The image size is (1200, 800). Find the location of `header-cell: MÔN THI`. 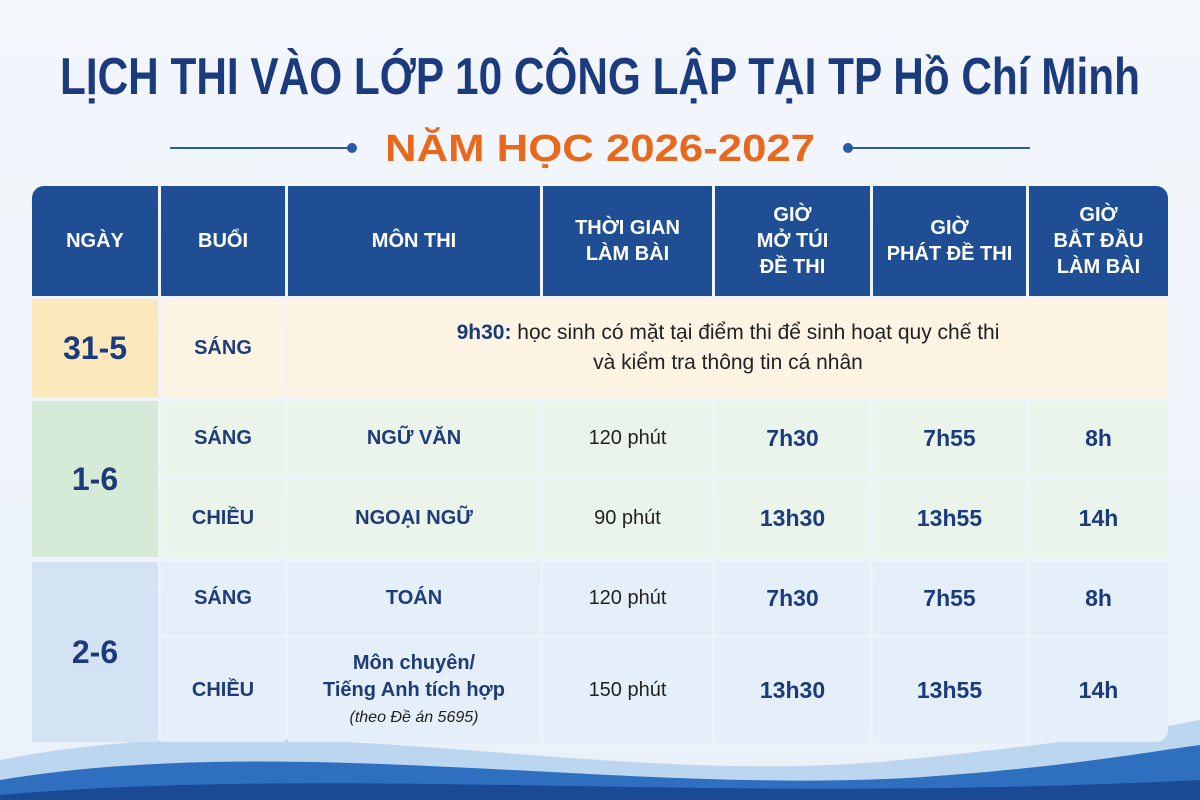

header-cell: MÔN THI is located at coordinates (414, 241).